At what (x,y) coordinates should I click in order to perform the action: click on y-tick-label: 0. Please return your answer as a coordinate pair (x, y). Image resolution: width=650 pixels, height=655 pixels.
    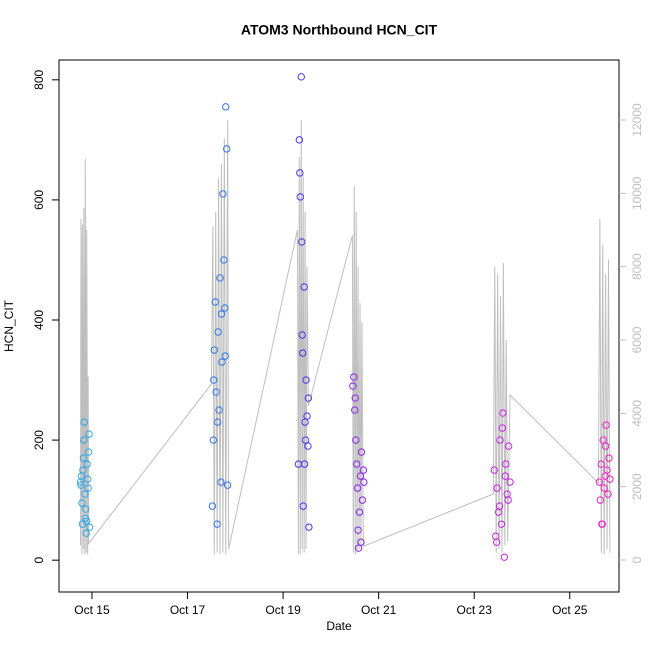
    Looking at the image, I should click on (39, 560).